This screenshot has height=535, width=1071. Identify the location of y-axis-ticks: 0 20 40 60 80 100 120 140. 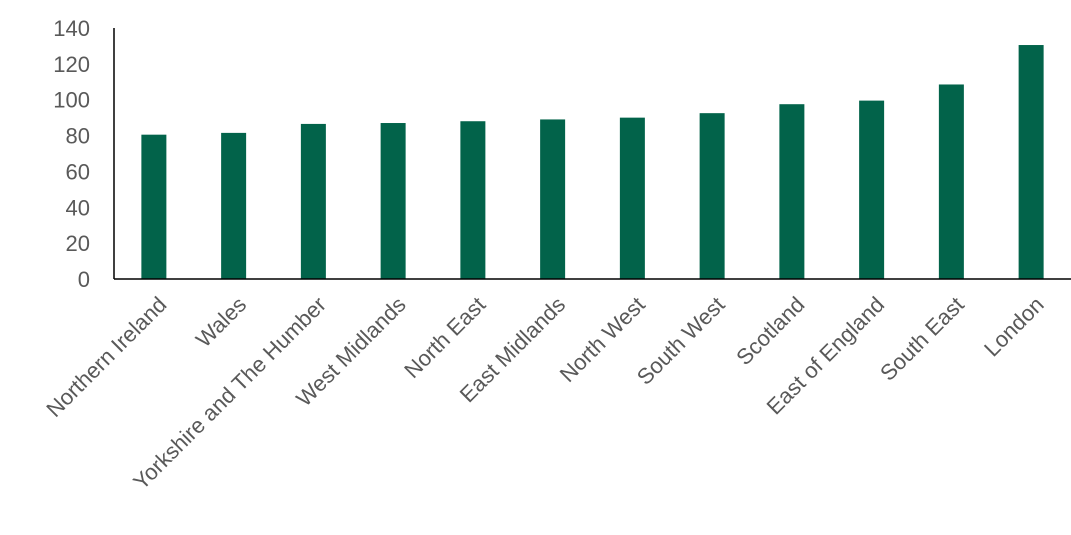
(71, 154).